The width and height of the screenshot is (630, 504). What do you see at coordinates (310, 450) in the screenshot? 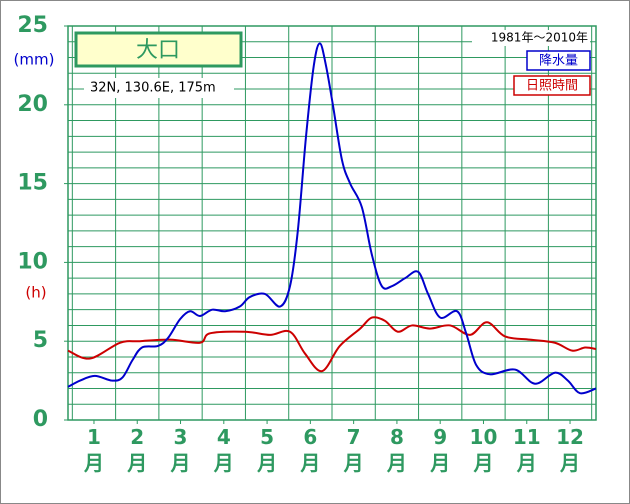
I see `x-tick-label: 6 月` at bounding box center [310, 450].